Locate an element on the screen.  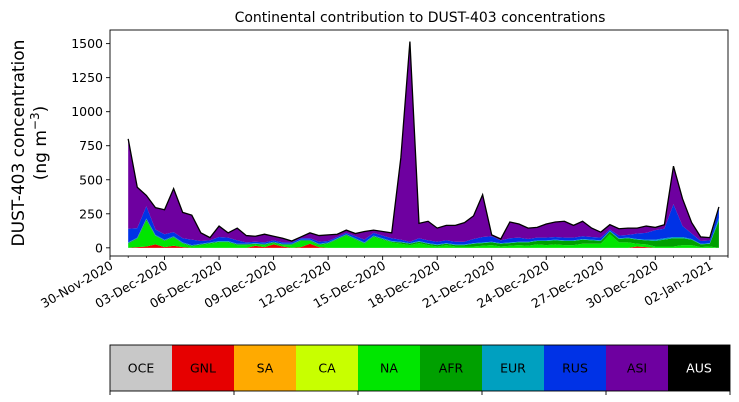
legend-label-ca: CA is located at coordinates (327, 368).